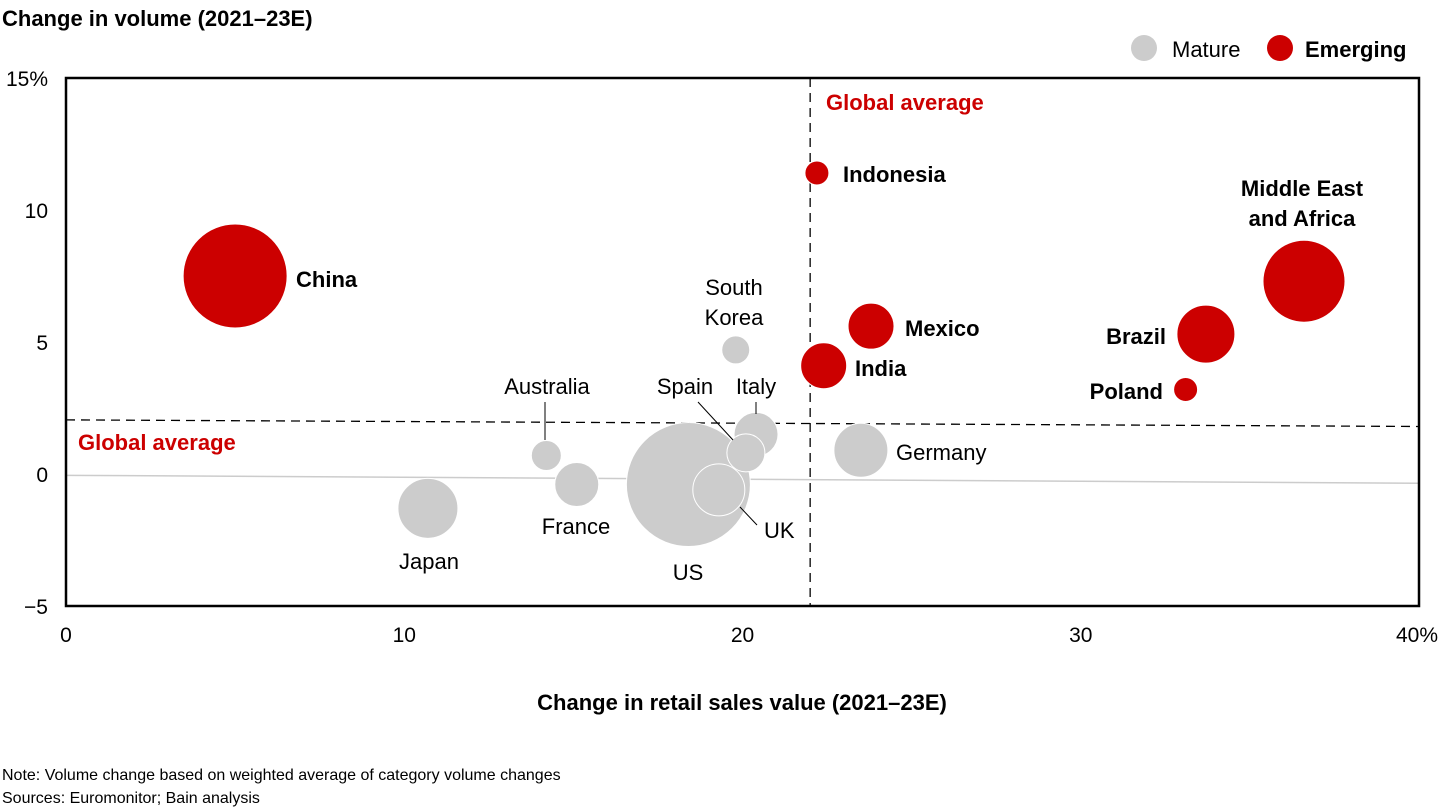  What do you see at coordinates (36, 211) in the screenshot?
I see `y-tick-label: 10` at bounding box center [36, 211].